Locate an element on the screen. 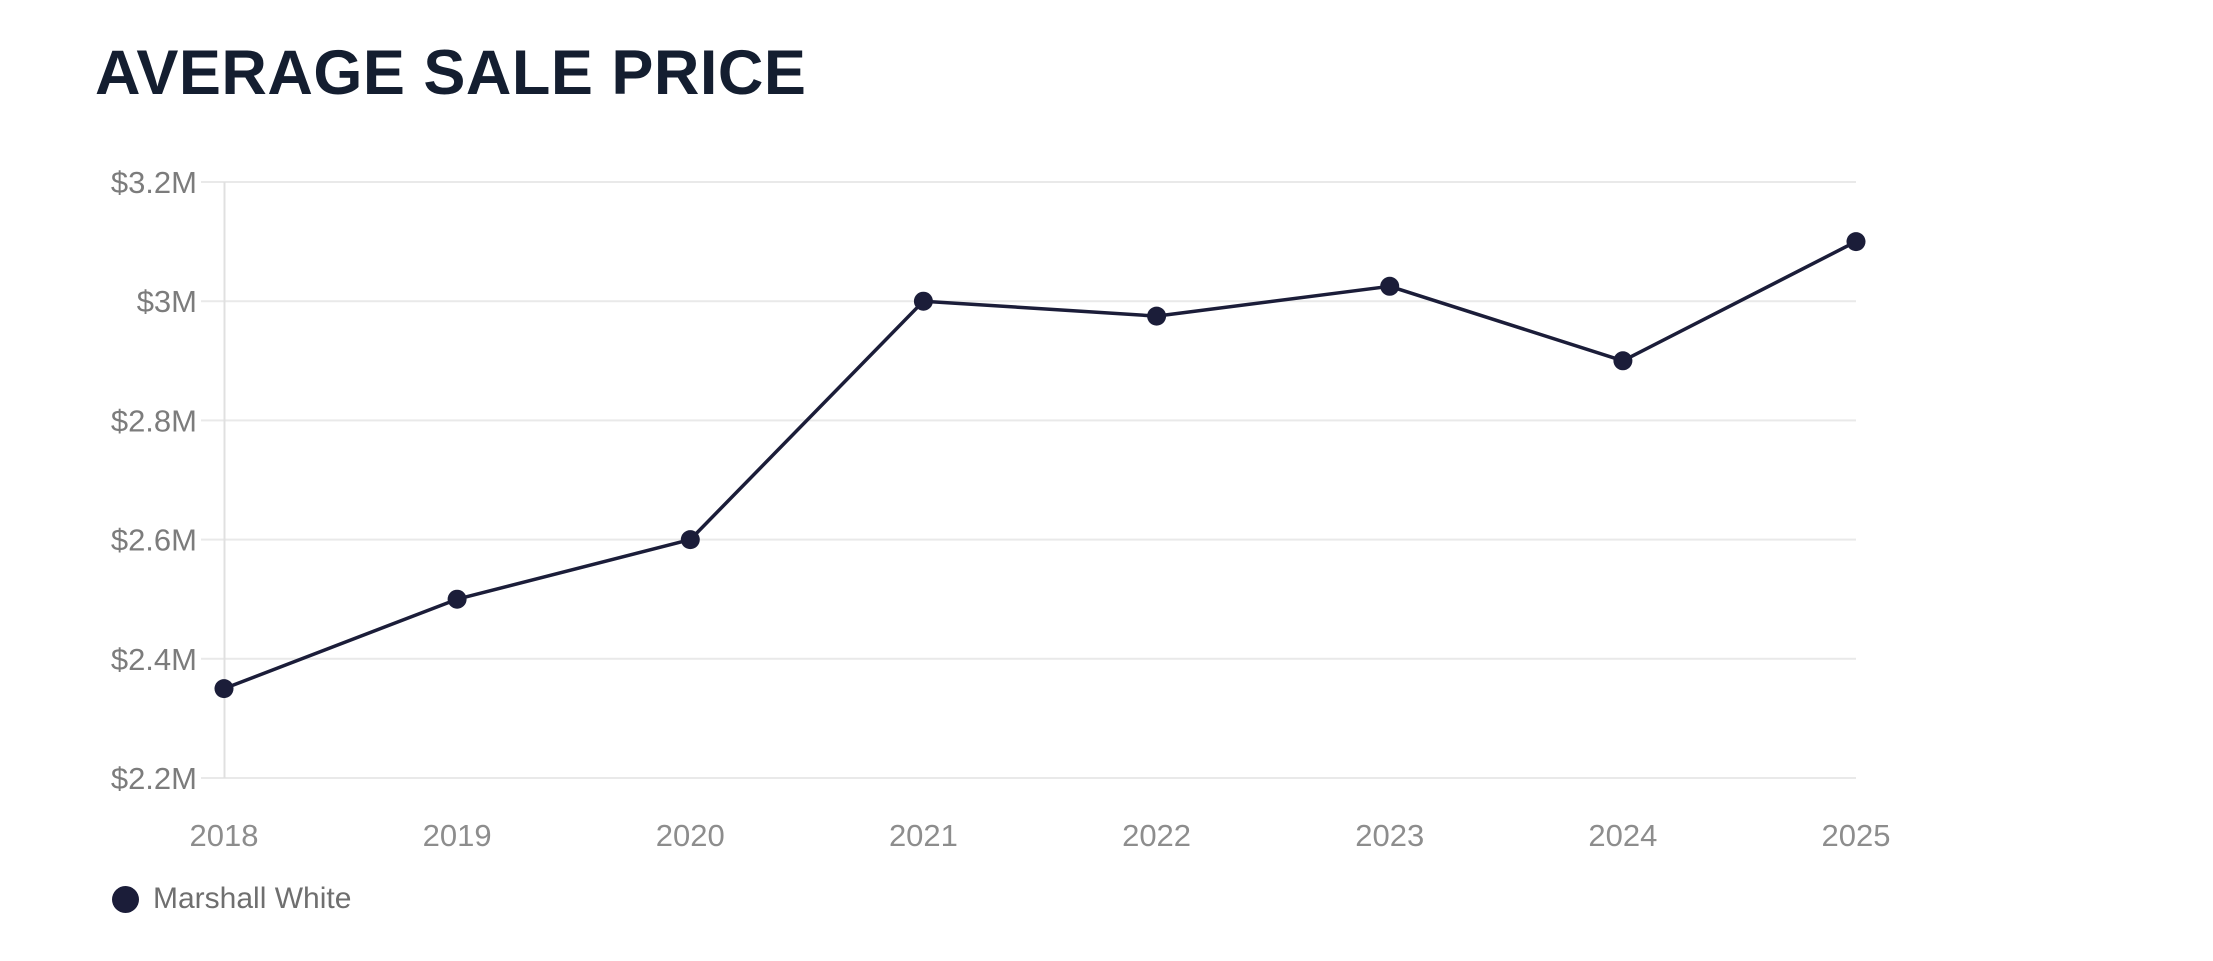  x-axis-tick-label: 2022 is located at coordinates (1156, 835).